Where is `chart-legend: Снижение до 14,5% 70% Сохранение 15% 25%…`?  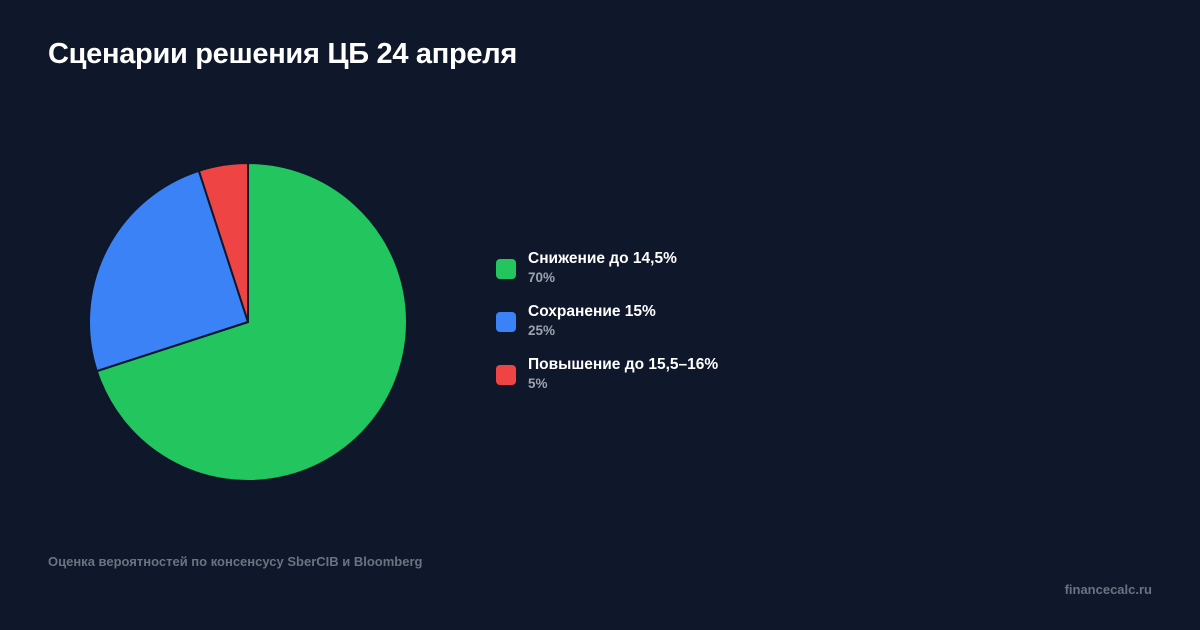
chart-legend: Снижение до 14,5% 70% Сохранение 15% 25%… is located at coordinates (676, 329).